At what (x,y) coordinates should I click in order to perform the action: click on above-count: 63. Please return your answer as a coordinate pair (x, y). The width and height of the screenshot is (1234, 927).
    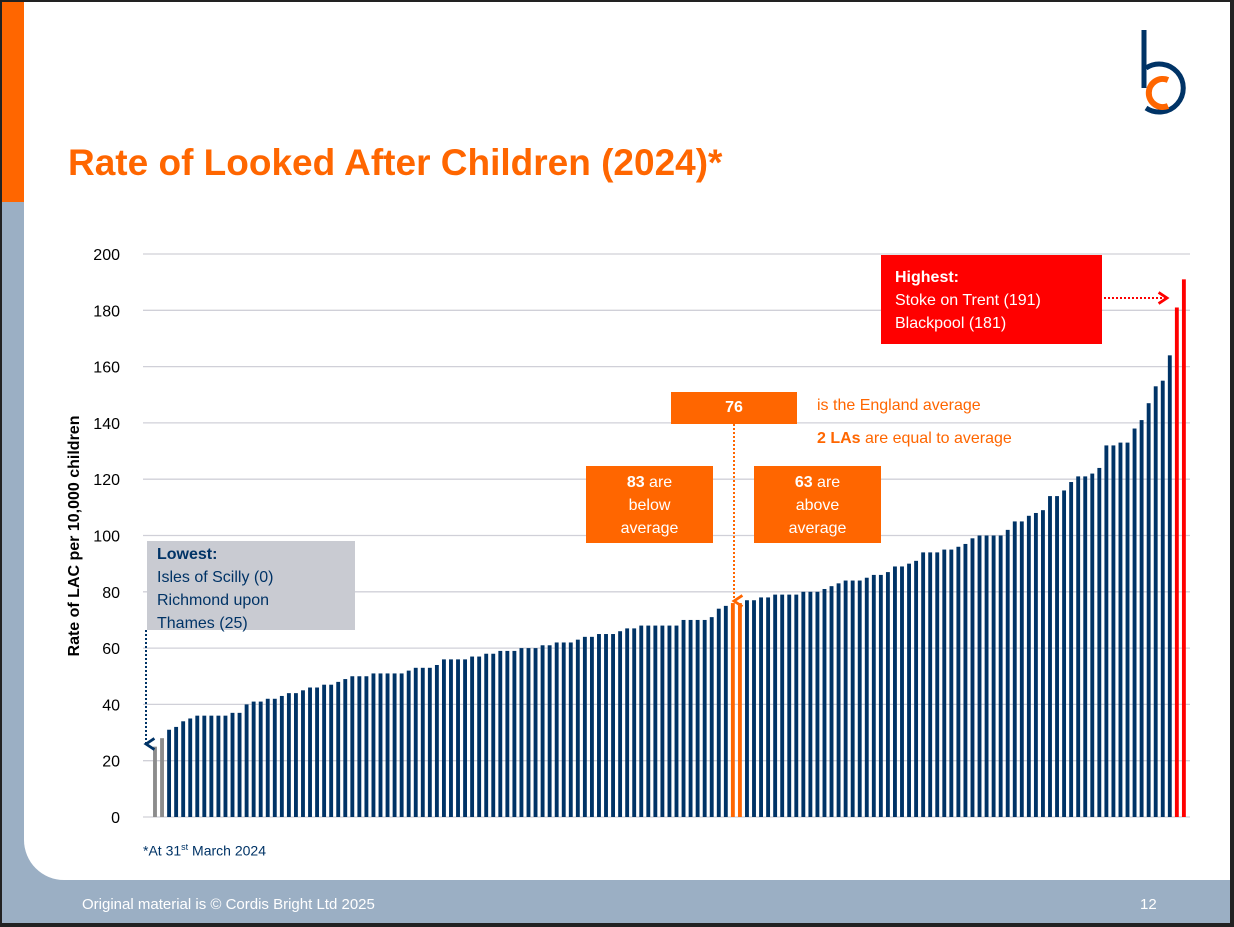
    Looking at the image, I should click on (803, 482).